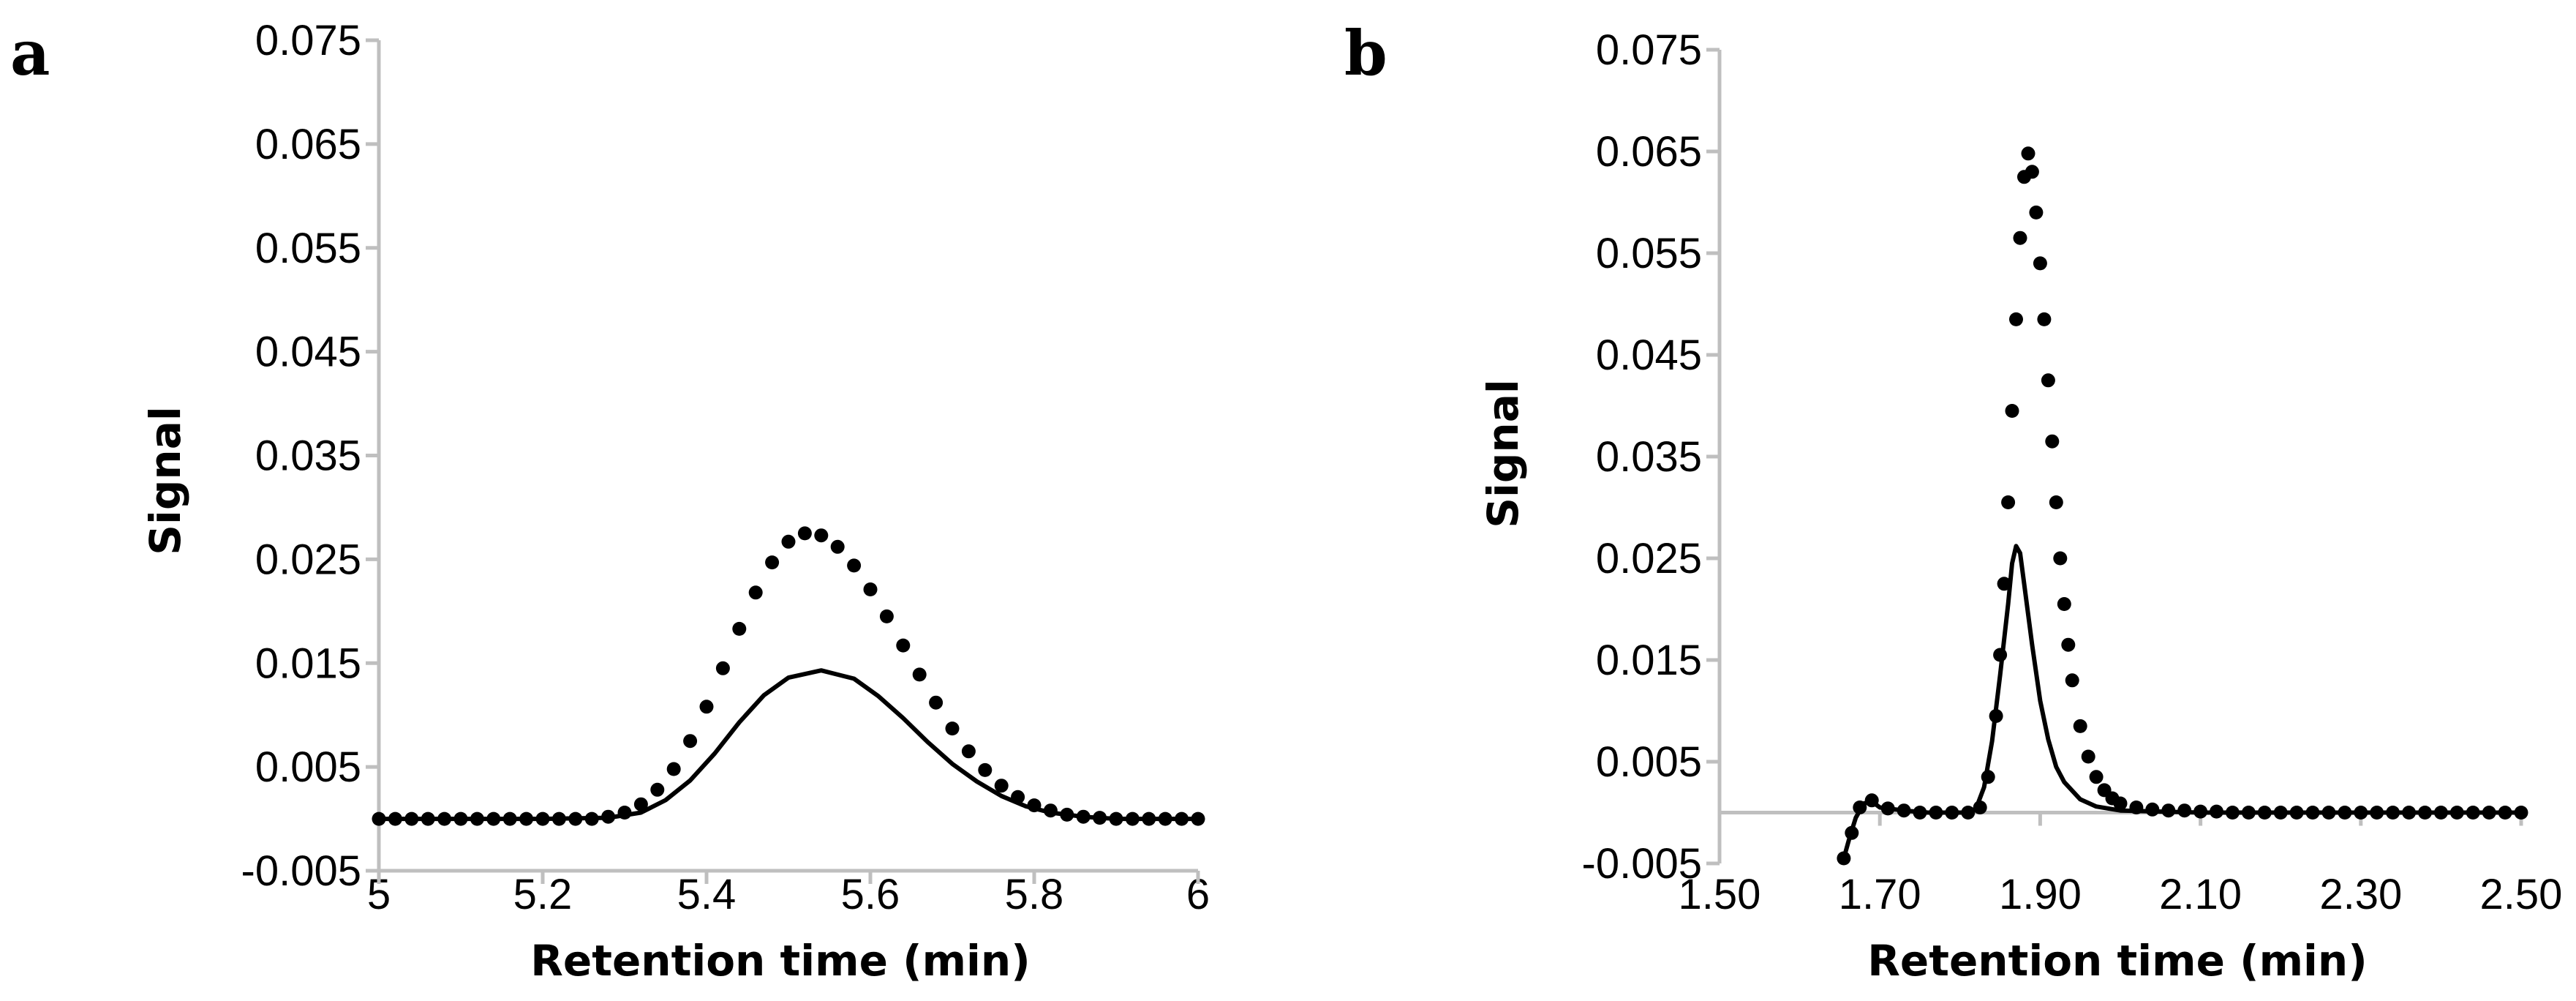 Image resolution: width=2576 pixels, height=1001 pixels. What do you see at coordinates (1649, 50) in the screenshot?
I see `panel-b-y-tick-label: 0.075` at bounding box center [1649, 50].